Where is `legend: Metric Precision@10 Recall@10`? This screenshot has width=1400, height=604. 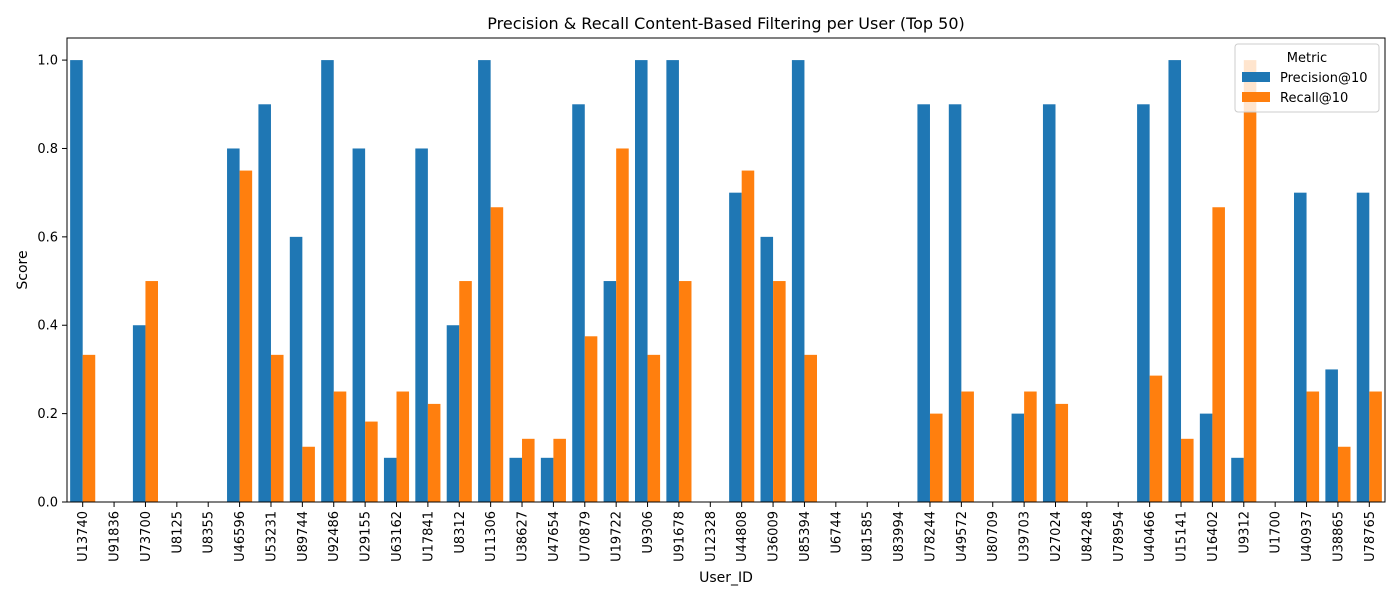
legend: Metric Precision@10 Recall@10 is located at coordinates (1307, 78).